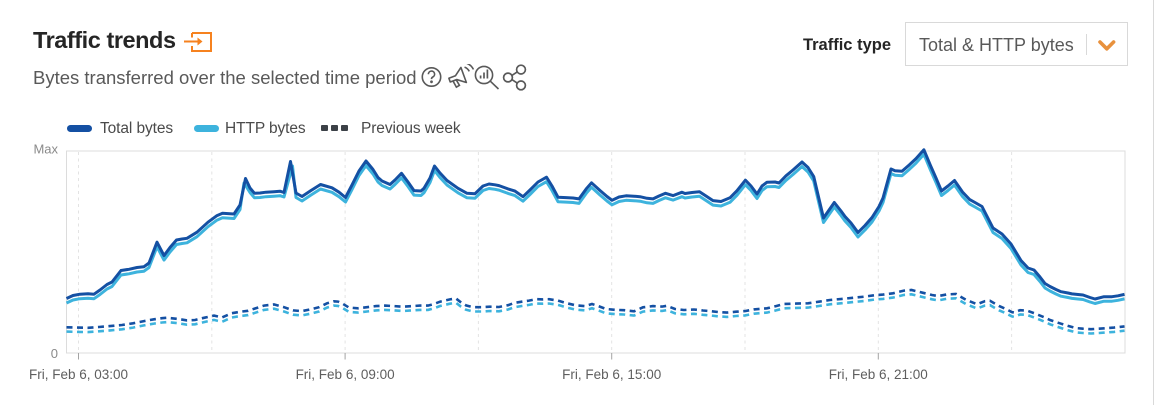 This screenshot has width=1160, height=405. What do you see at coordinates (54, 353) in the screenshot?
I see `svg-text: 0` at bounding box center [54, 353].